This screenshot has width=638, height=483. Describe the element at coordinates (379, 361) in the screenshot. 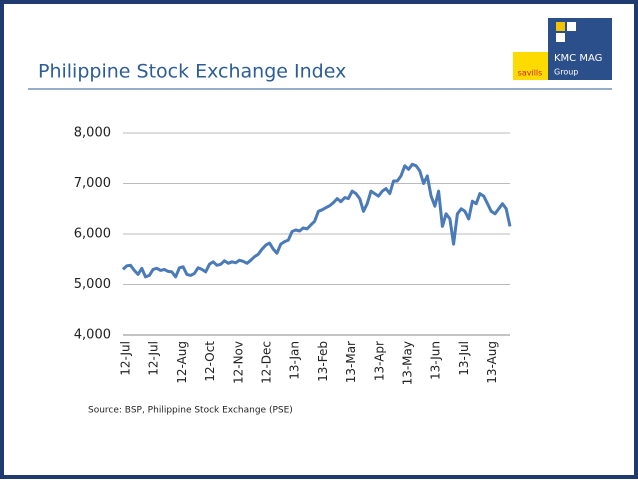

I see `x-tick-label: 13-Apr` at that location.